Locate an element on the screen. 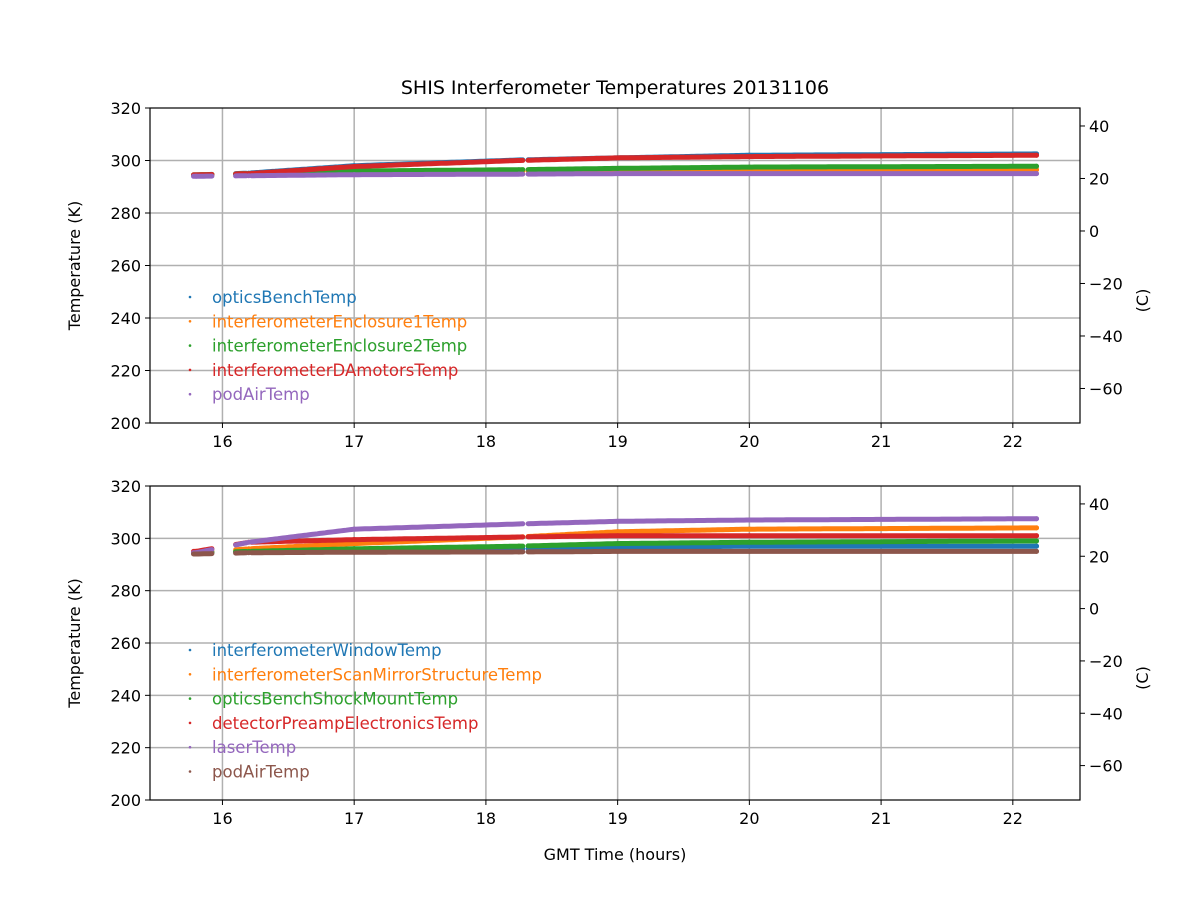 The height and width of the screenshot is (900, 1200). legend-label: detectorPreampElectronicsTemp is located at coordinates (345, 723).